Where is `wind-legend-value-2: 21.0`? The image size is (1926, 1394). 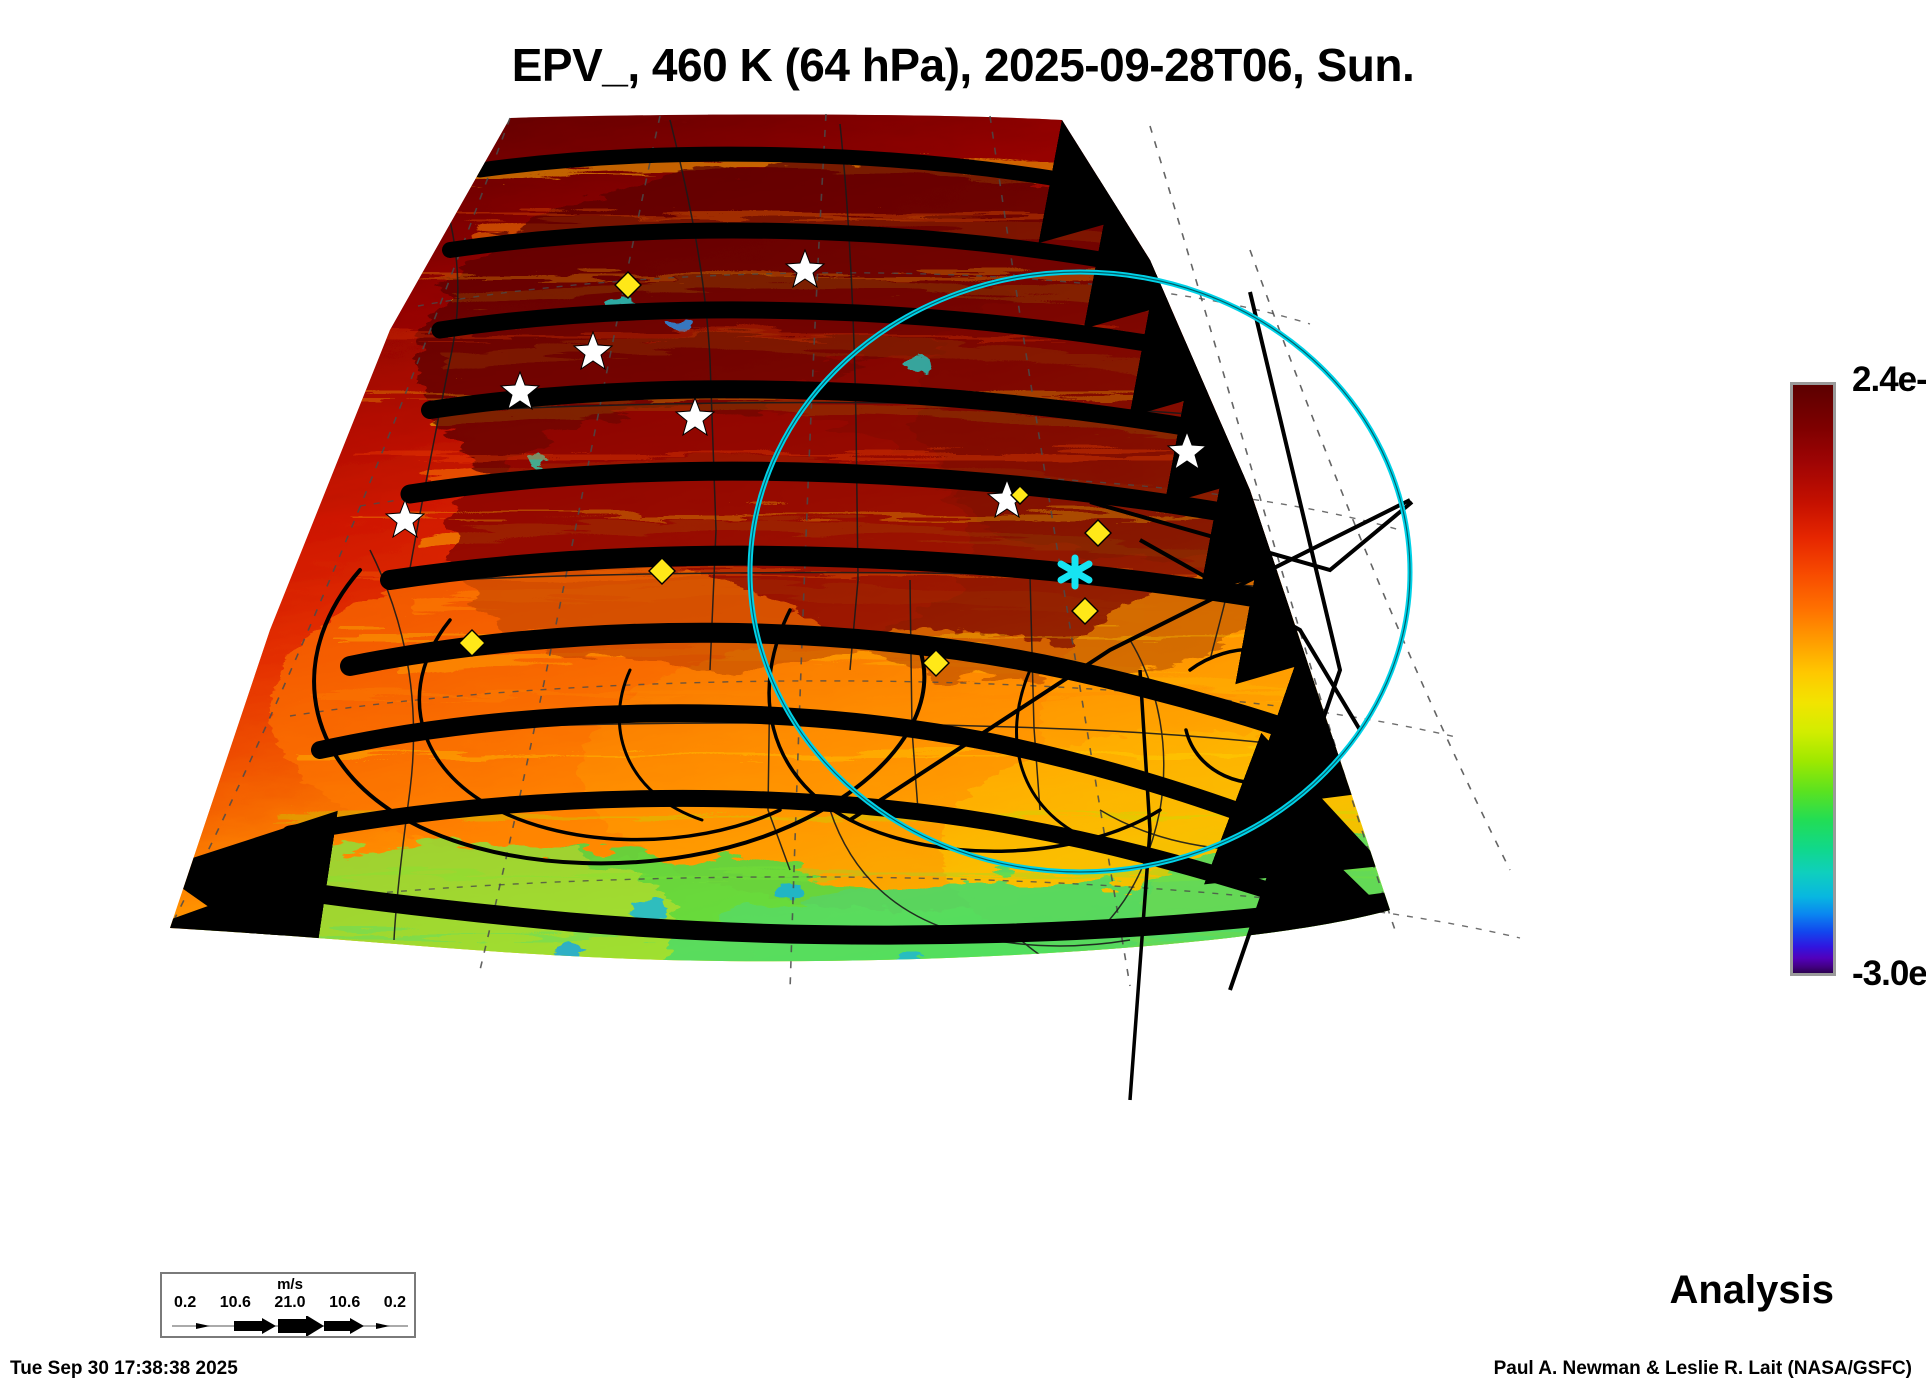 wind-legend-value-2: 21.0 is located at coordinates (290, 1302).